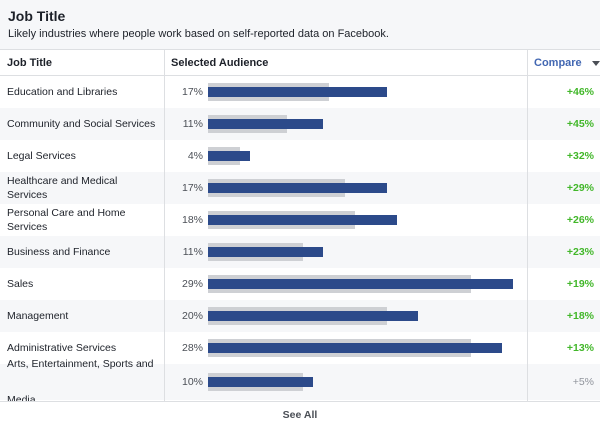 This screenshot has height=427, width=600. I want to click on compare-value: +18%, so click(580, 316).